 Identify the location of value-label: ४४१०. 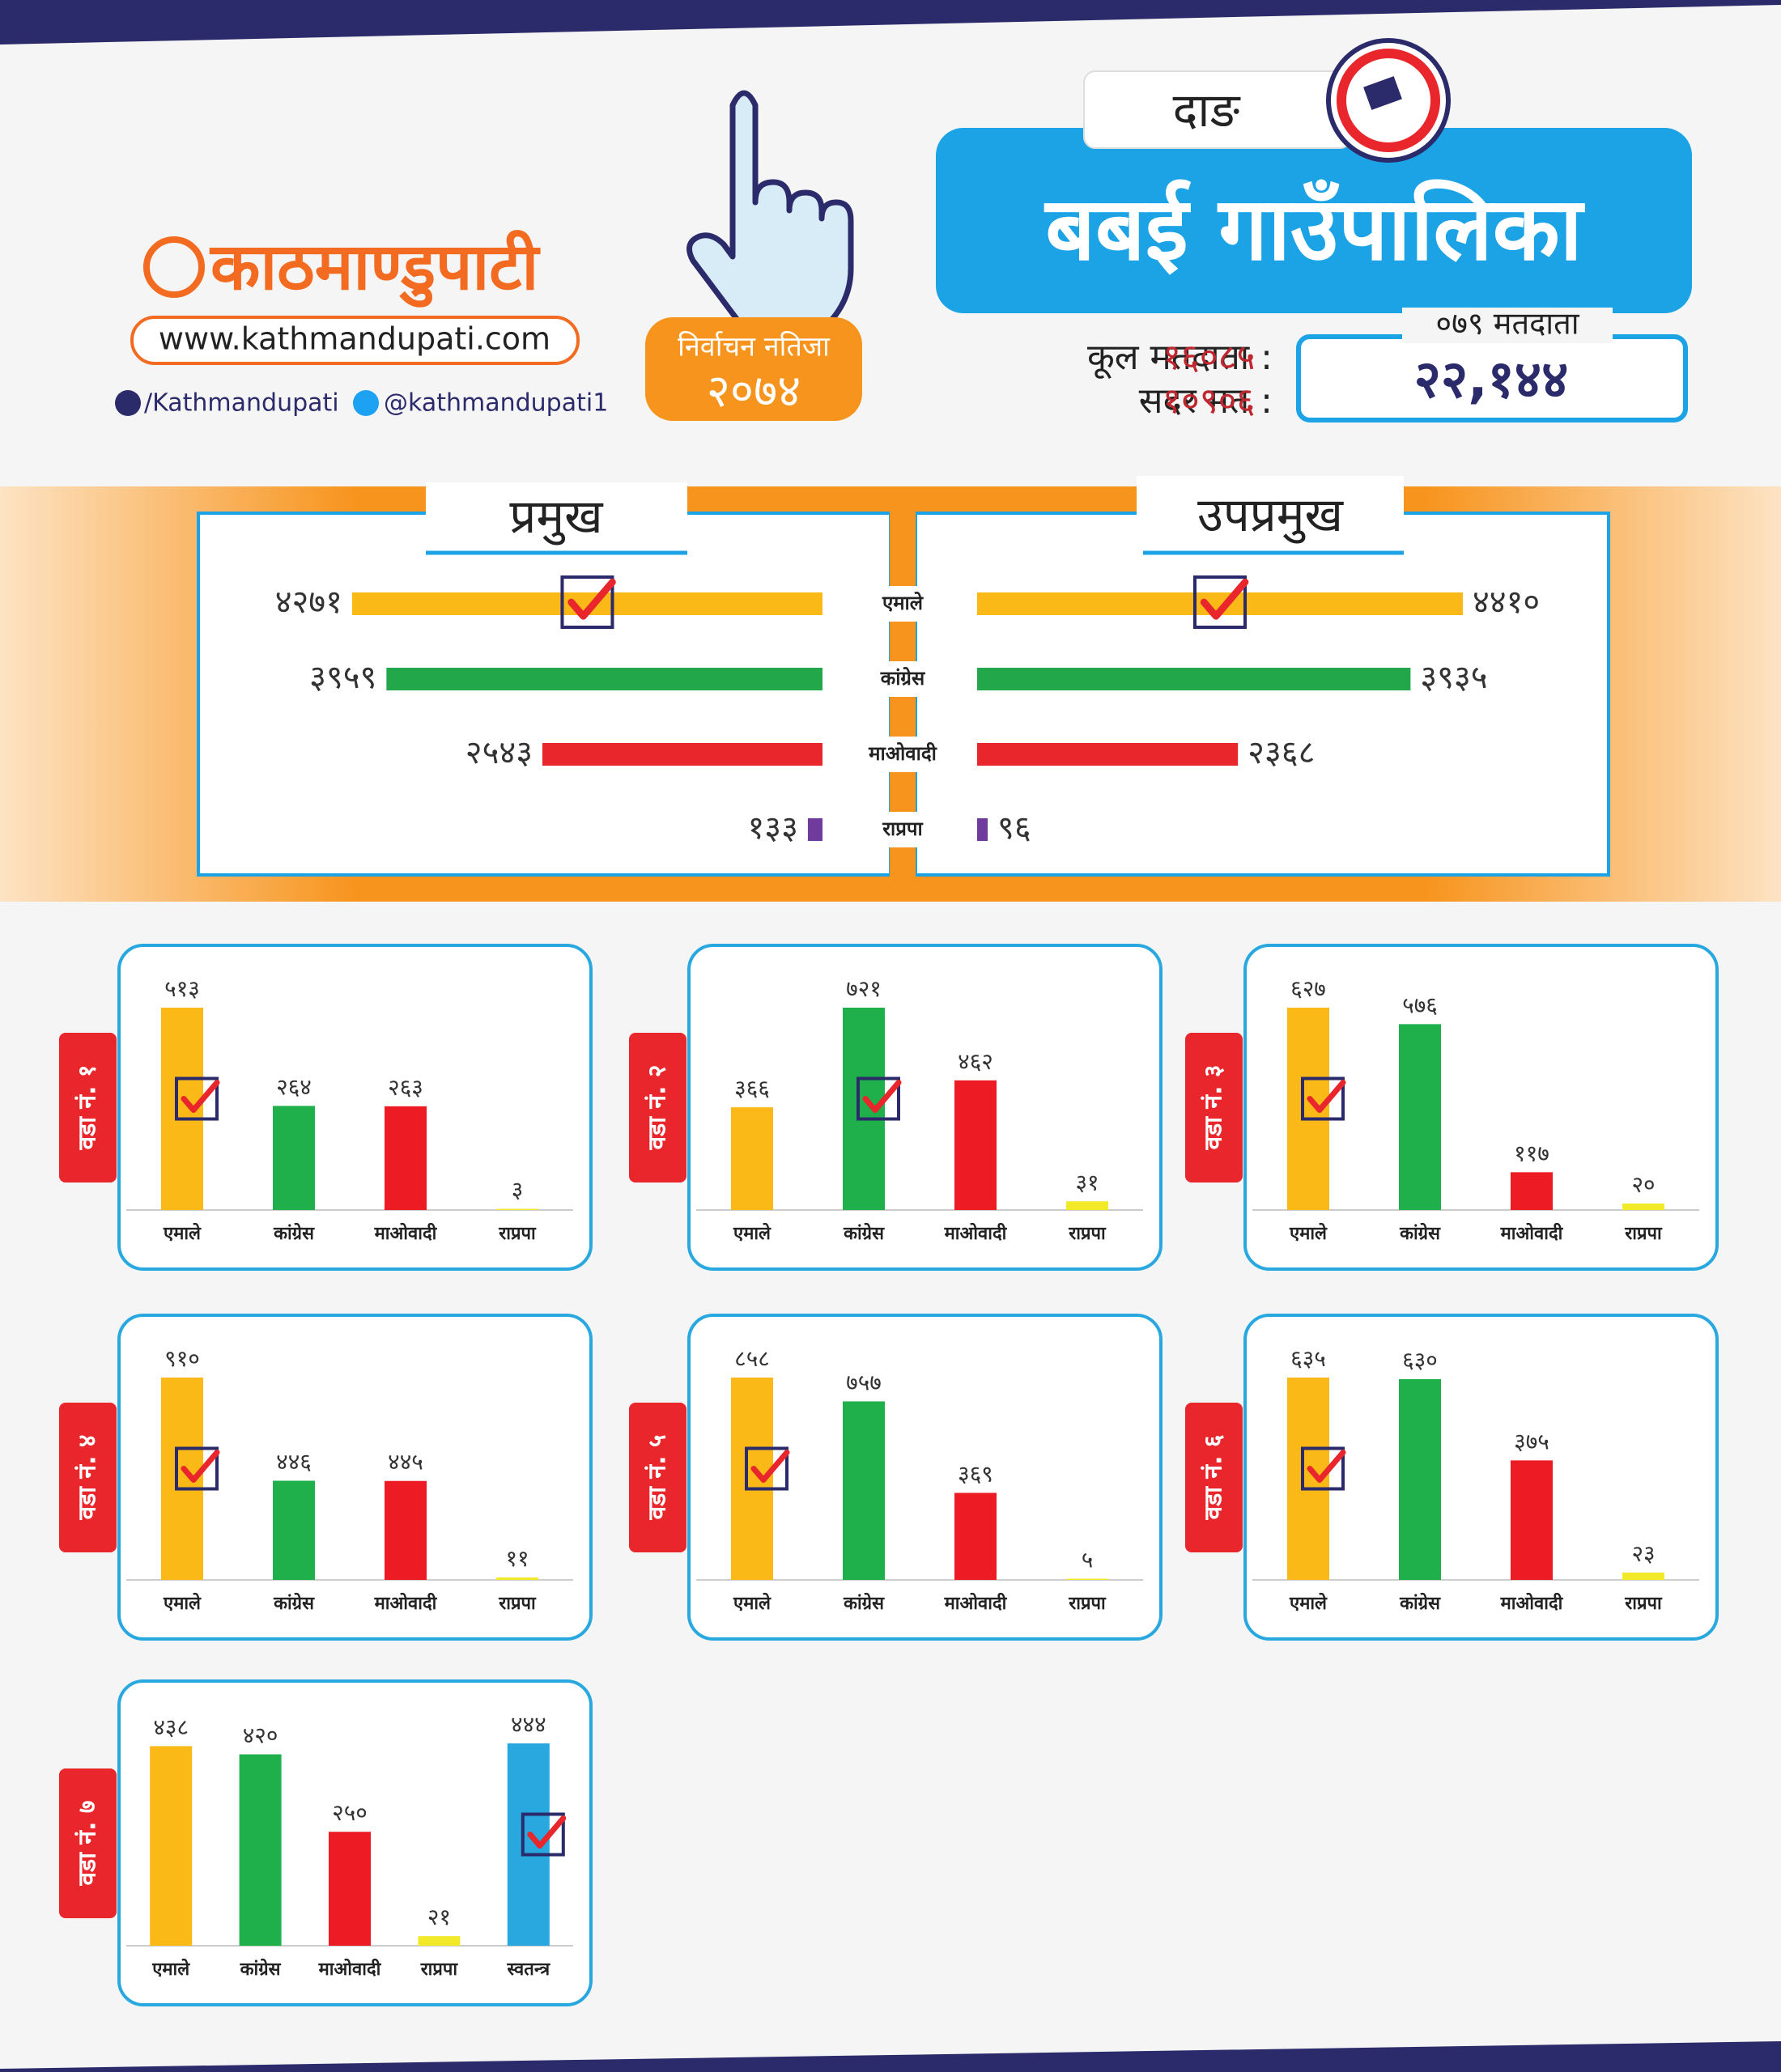
(1506, 602).